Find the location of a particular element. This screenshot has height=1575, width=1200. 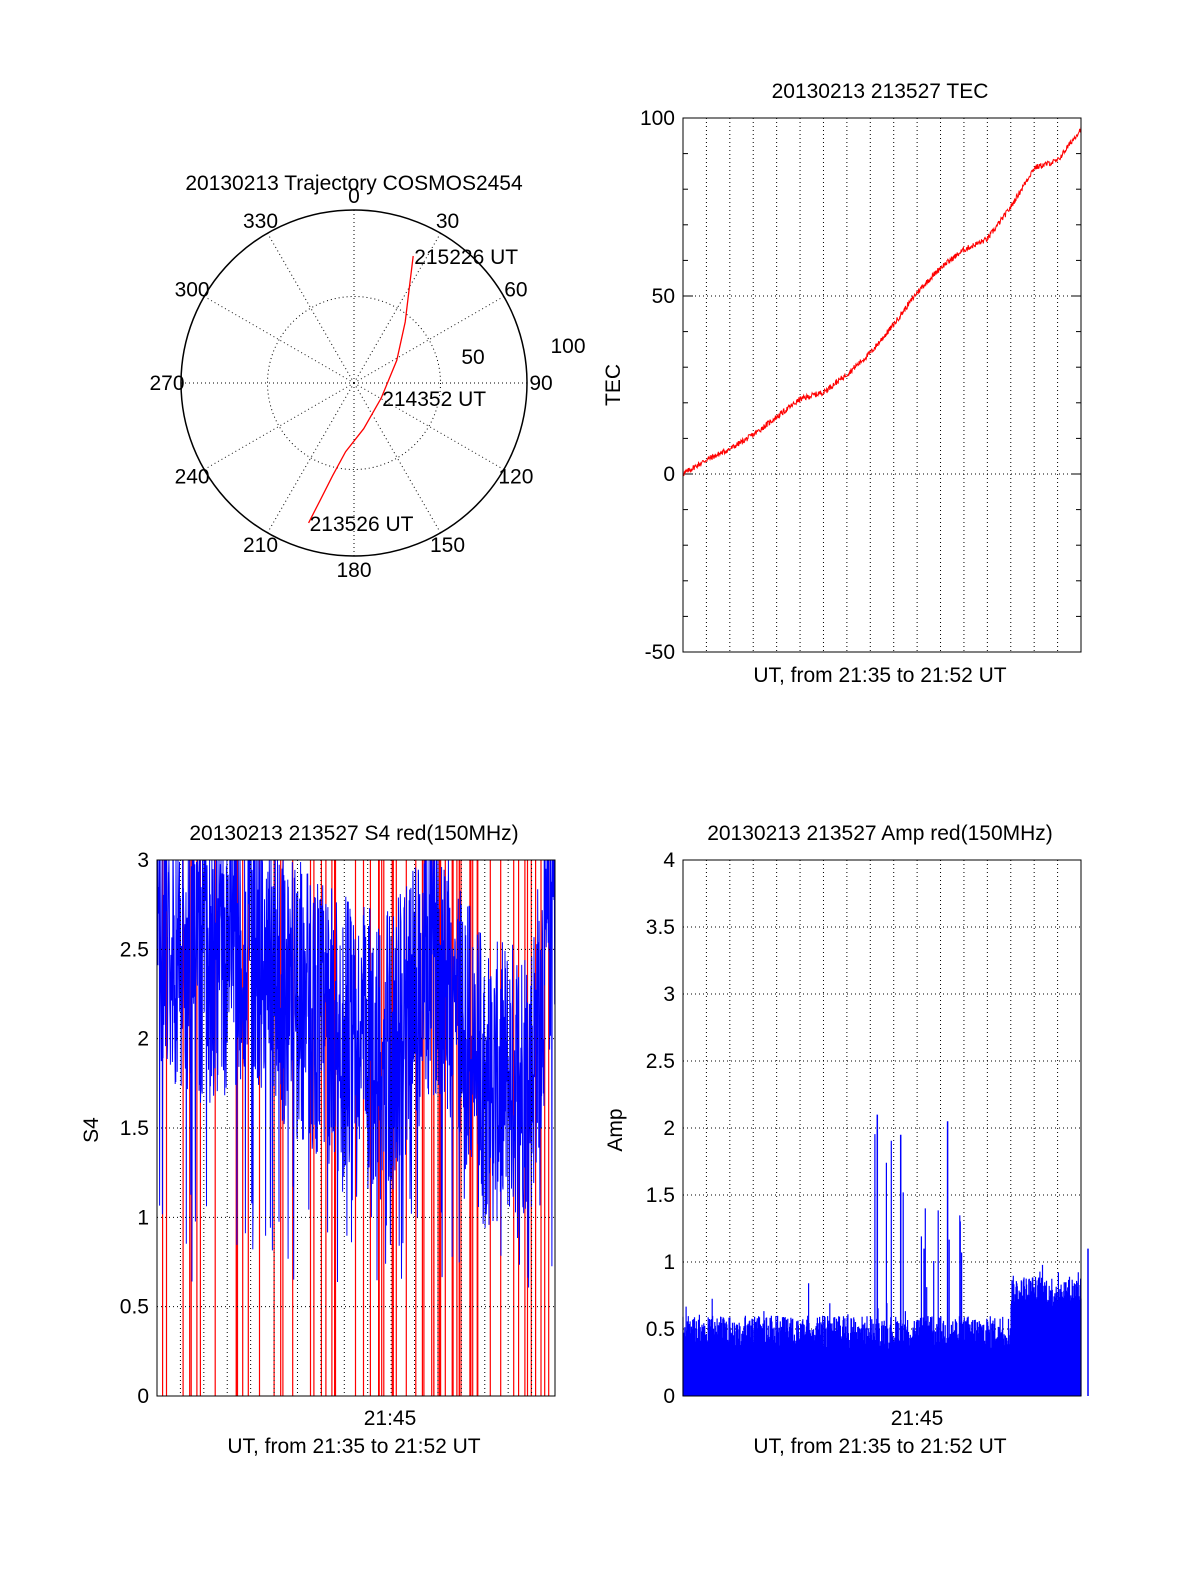

s4-y-tick-label: 1.5 is located at coordinates (134, 1128).